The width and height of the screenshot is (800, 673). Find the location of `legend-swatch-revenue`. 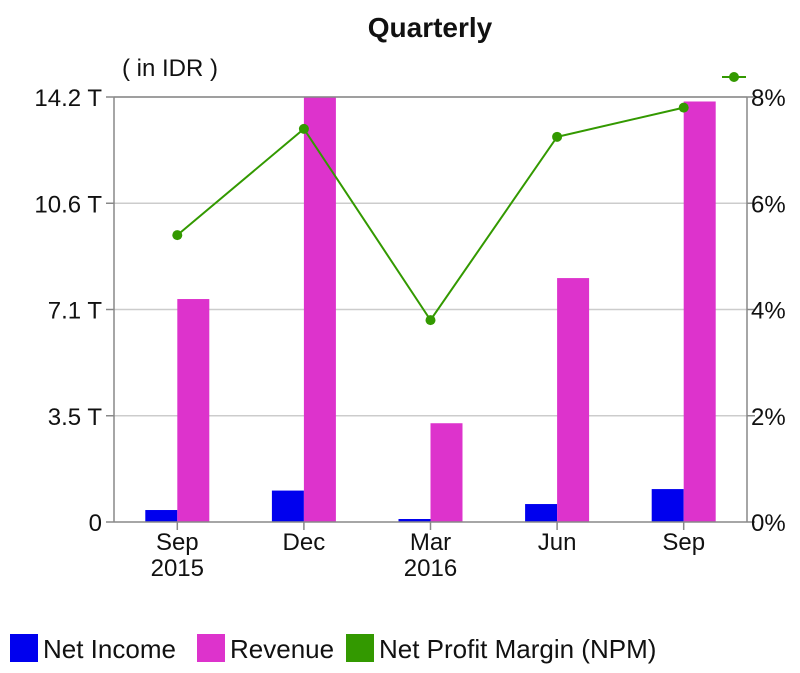

legend-swatch-revenue is located at coordinates (211, 648).